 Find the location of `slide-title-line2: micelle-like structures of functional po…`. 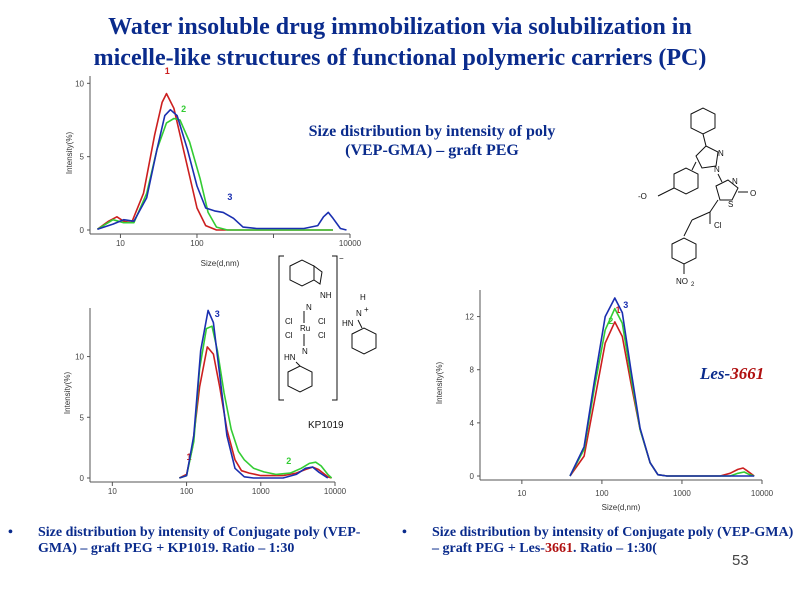

slide-title-line2: micelle-like structures of functional po… is located at coordinates (400, 58).